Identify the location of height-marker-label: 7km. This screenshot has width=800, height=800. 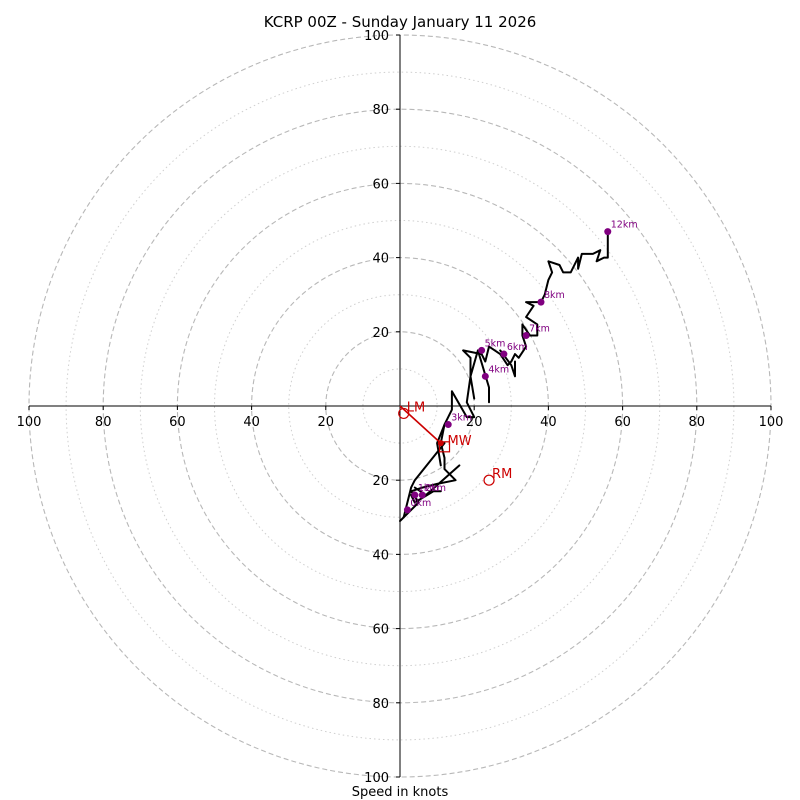
(539, 329).